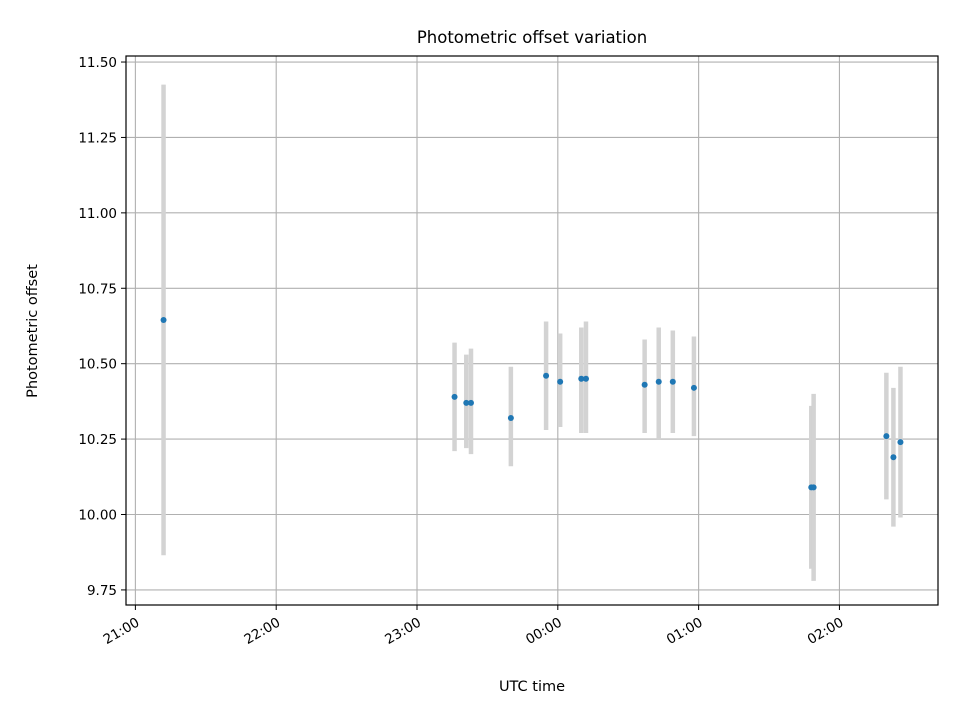 The height and width of the screenshot is (720, 960). Describe the element at coordinates (97, 365) in the screenshot. I see `y-tick-label: 10.50` at that location.